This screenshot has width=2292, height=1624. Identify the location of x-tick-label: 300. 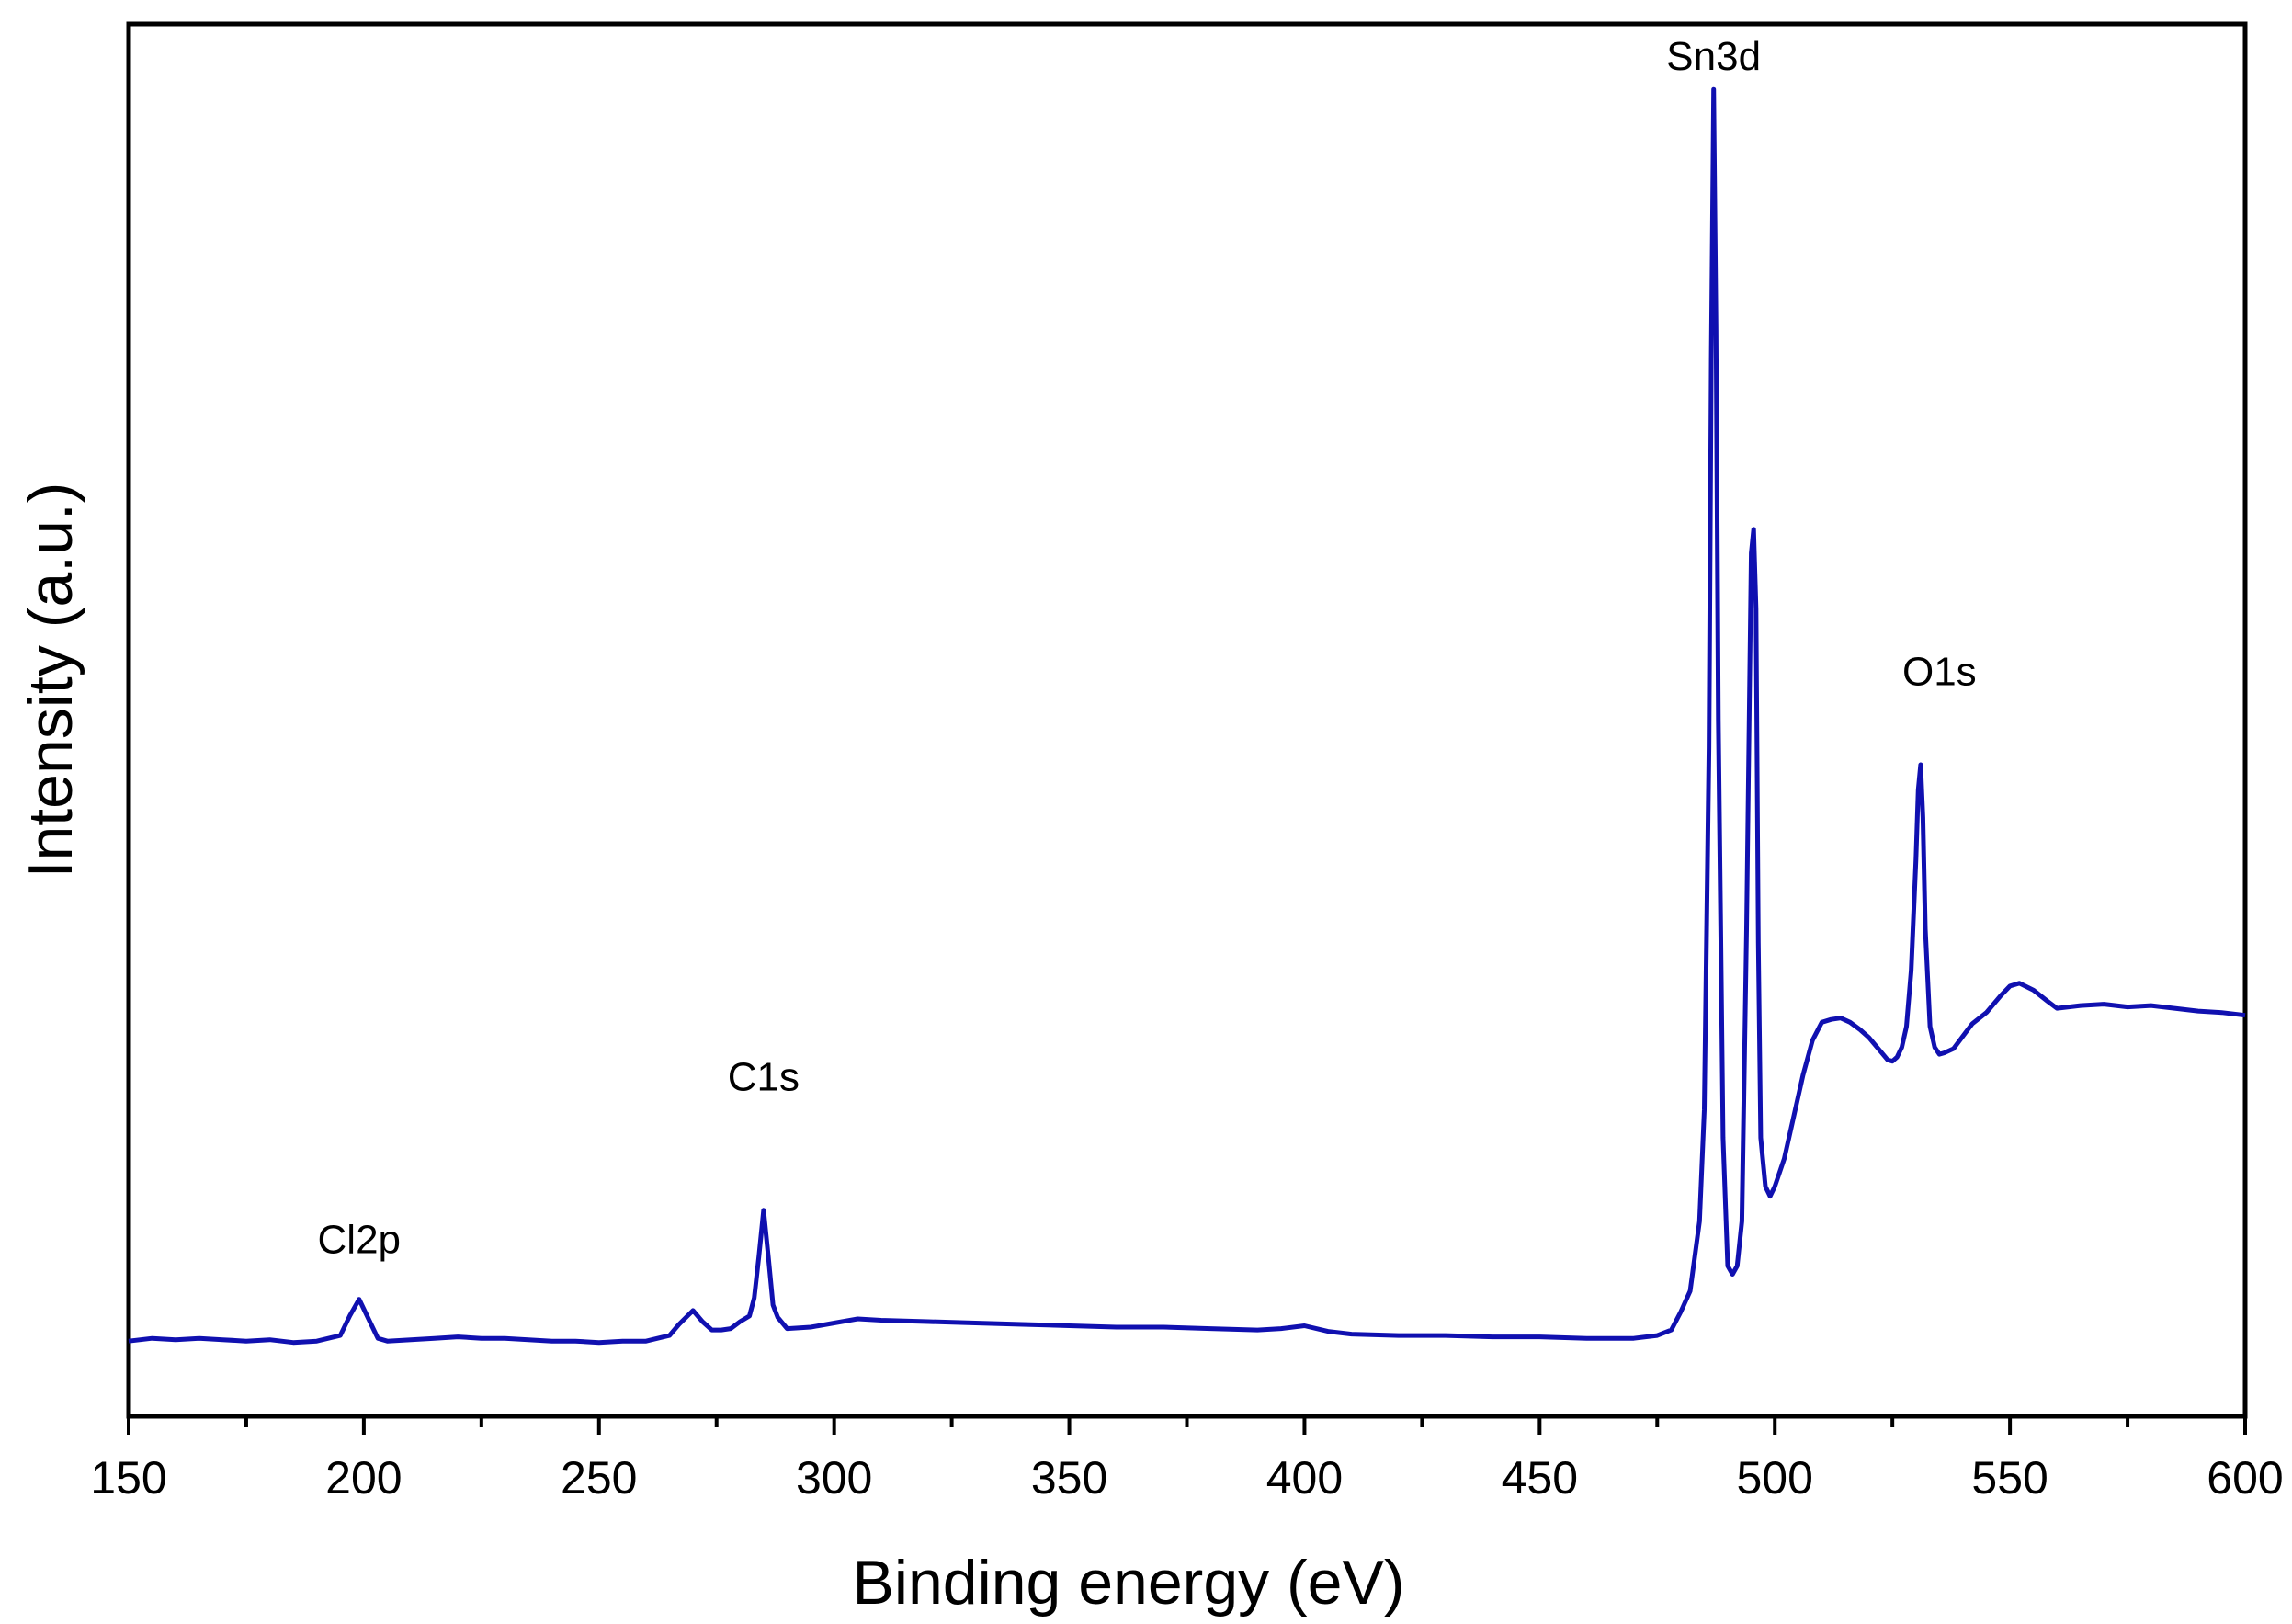
(834, 1478).